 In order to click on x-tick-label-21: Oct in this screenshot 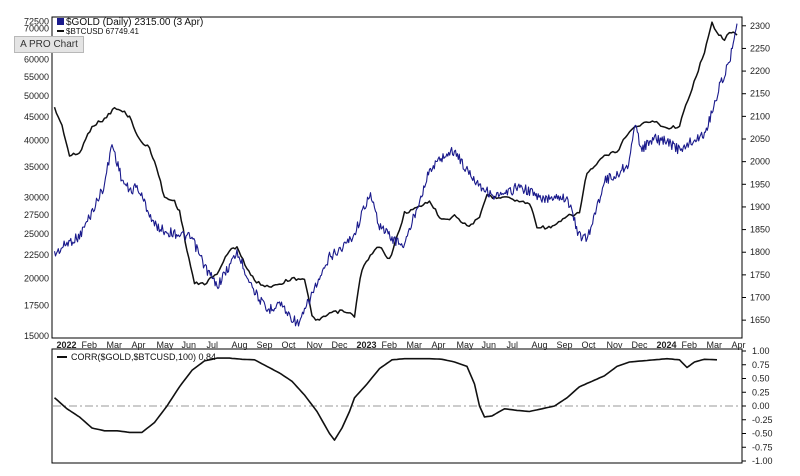, I will do `click(589, 345)`.